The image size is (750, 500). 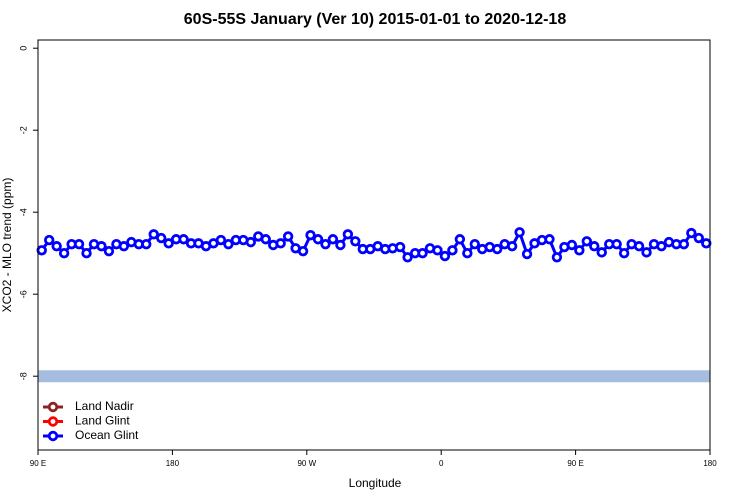 I want to click on y-tick-label: -8, so click(x=23, y=376).